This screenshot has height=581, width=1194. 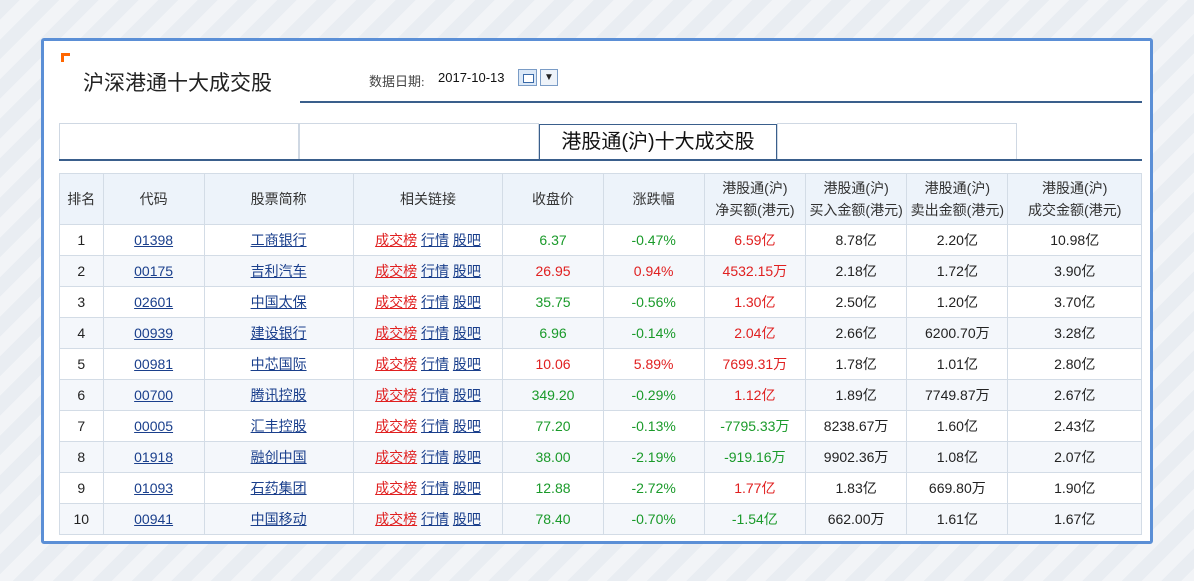 I want to click on cell-name-text: 融创中国, so click(x=278, y=457).